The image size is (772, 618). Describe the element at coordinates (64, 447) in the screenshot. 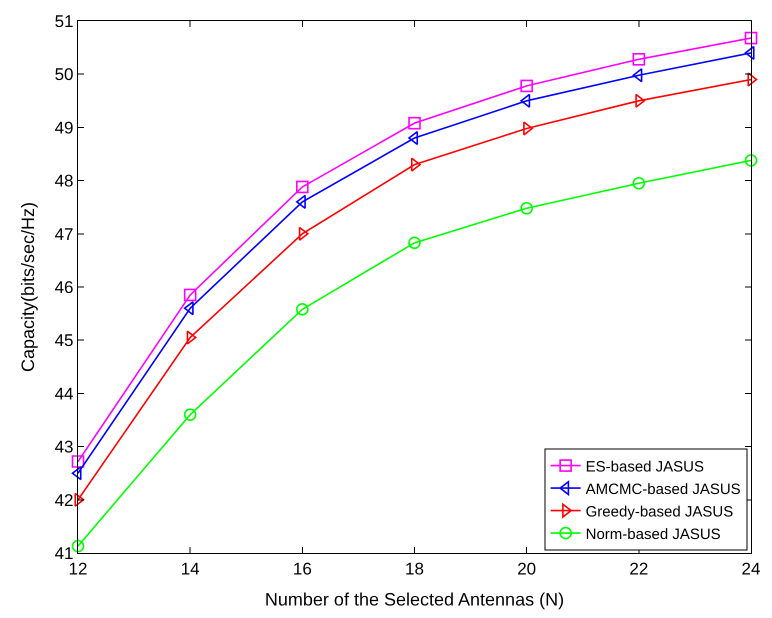

I see `y-tick-label: 43` at that location.